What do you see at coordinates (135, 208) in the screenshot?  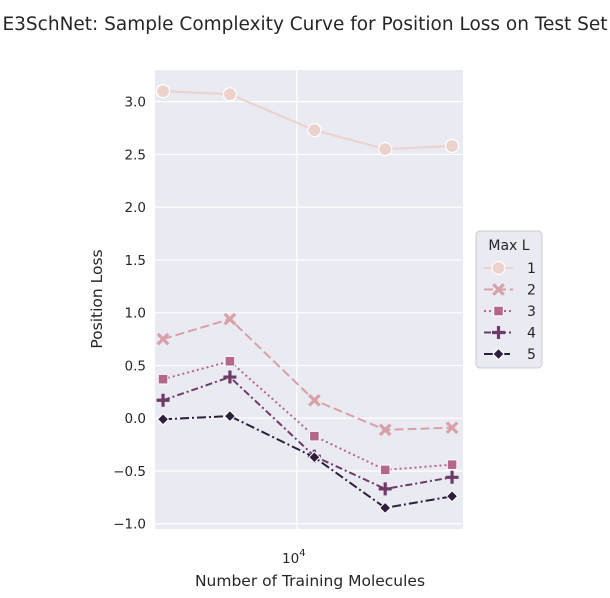 I see `y-tick-label: 2.0` at bounding box center [135, 208].